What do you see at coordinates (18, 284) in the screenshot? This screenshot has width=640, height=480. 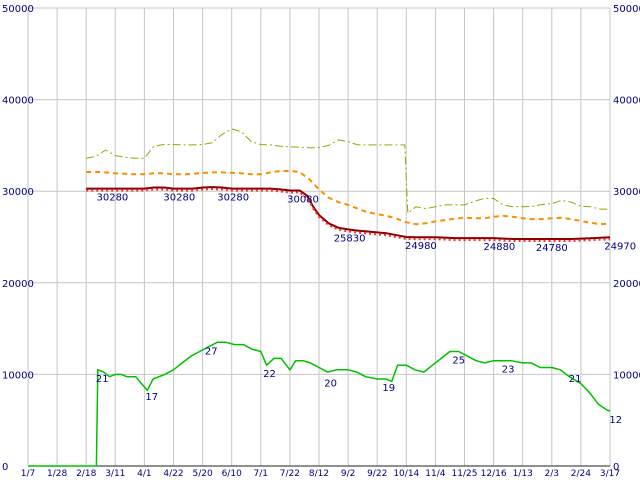 I see `y-axis-label-left: 20000` at bounding box center [18, 284].